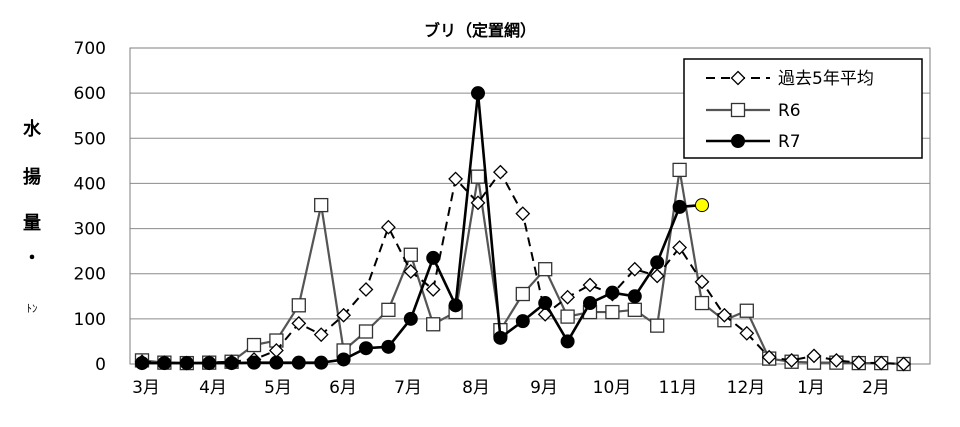 The image size is (960, 427). What do you see at coordinates (408, 388) in the screenshot?
I see `x-tick-label: 7月` at bounding box center [408, 388].